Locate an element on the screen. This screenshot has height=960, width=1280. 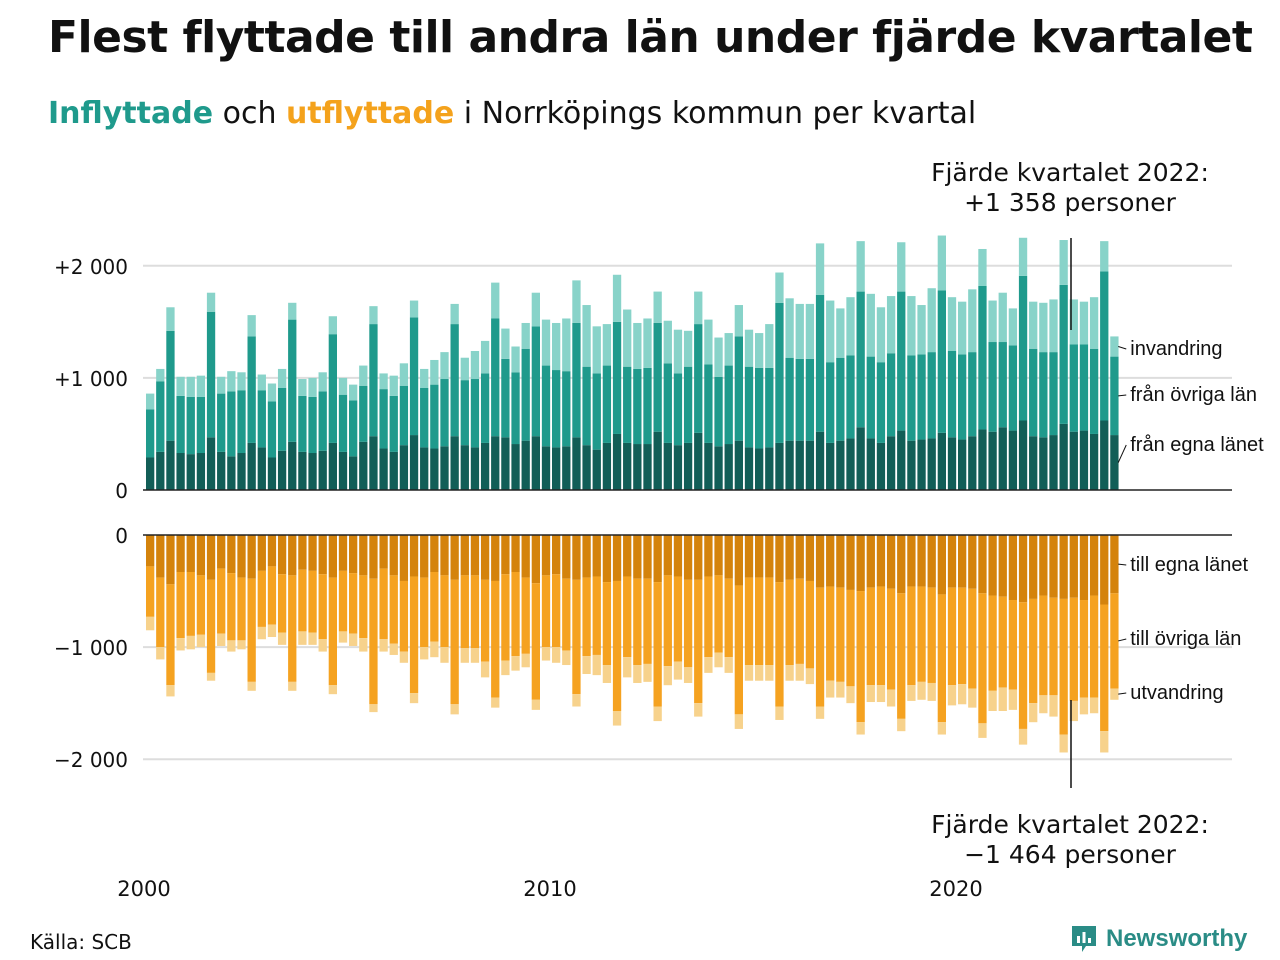
subtitle-inflyttade: Inflyttade is located at coordinates (131, 113).